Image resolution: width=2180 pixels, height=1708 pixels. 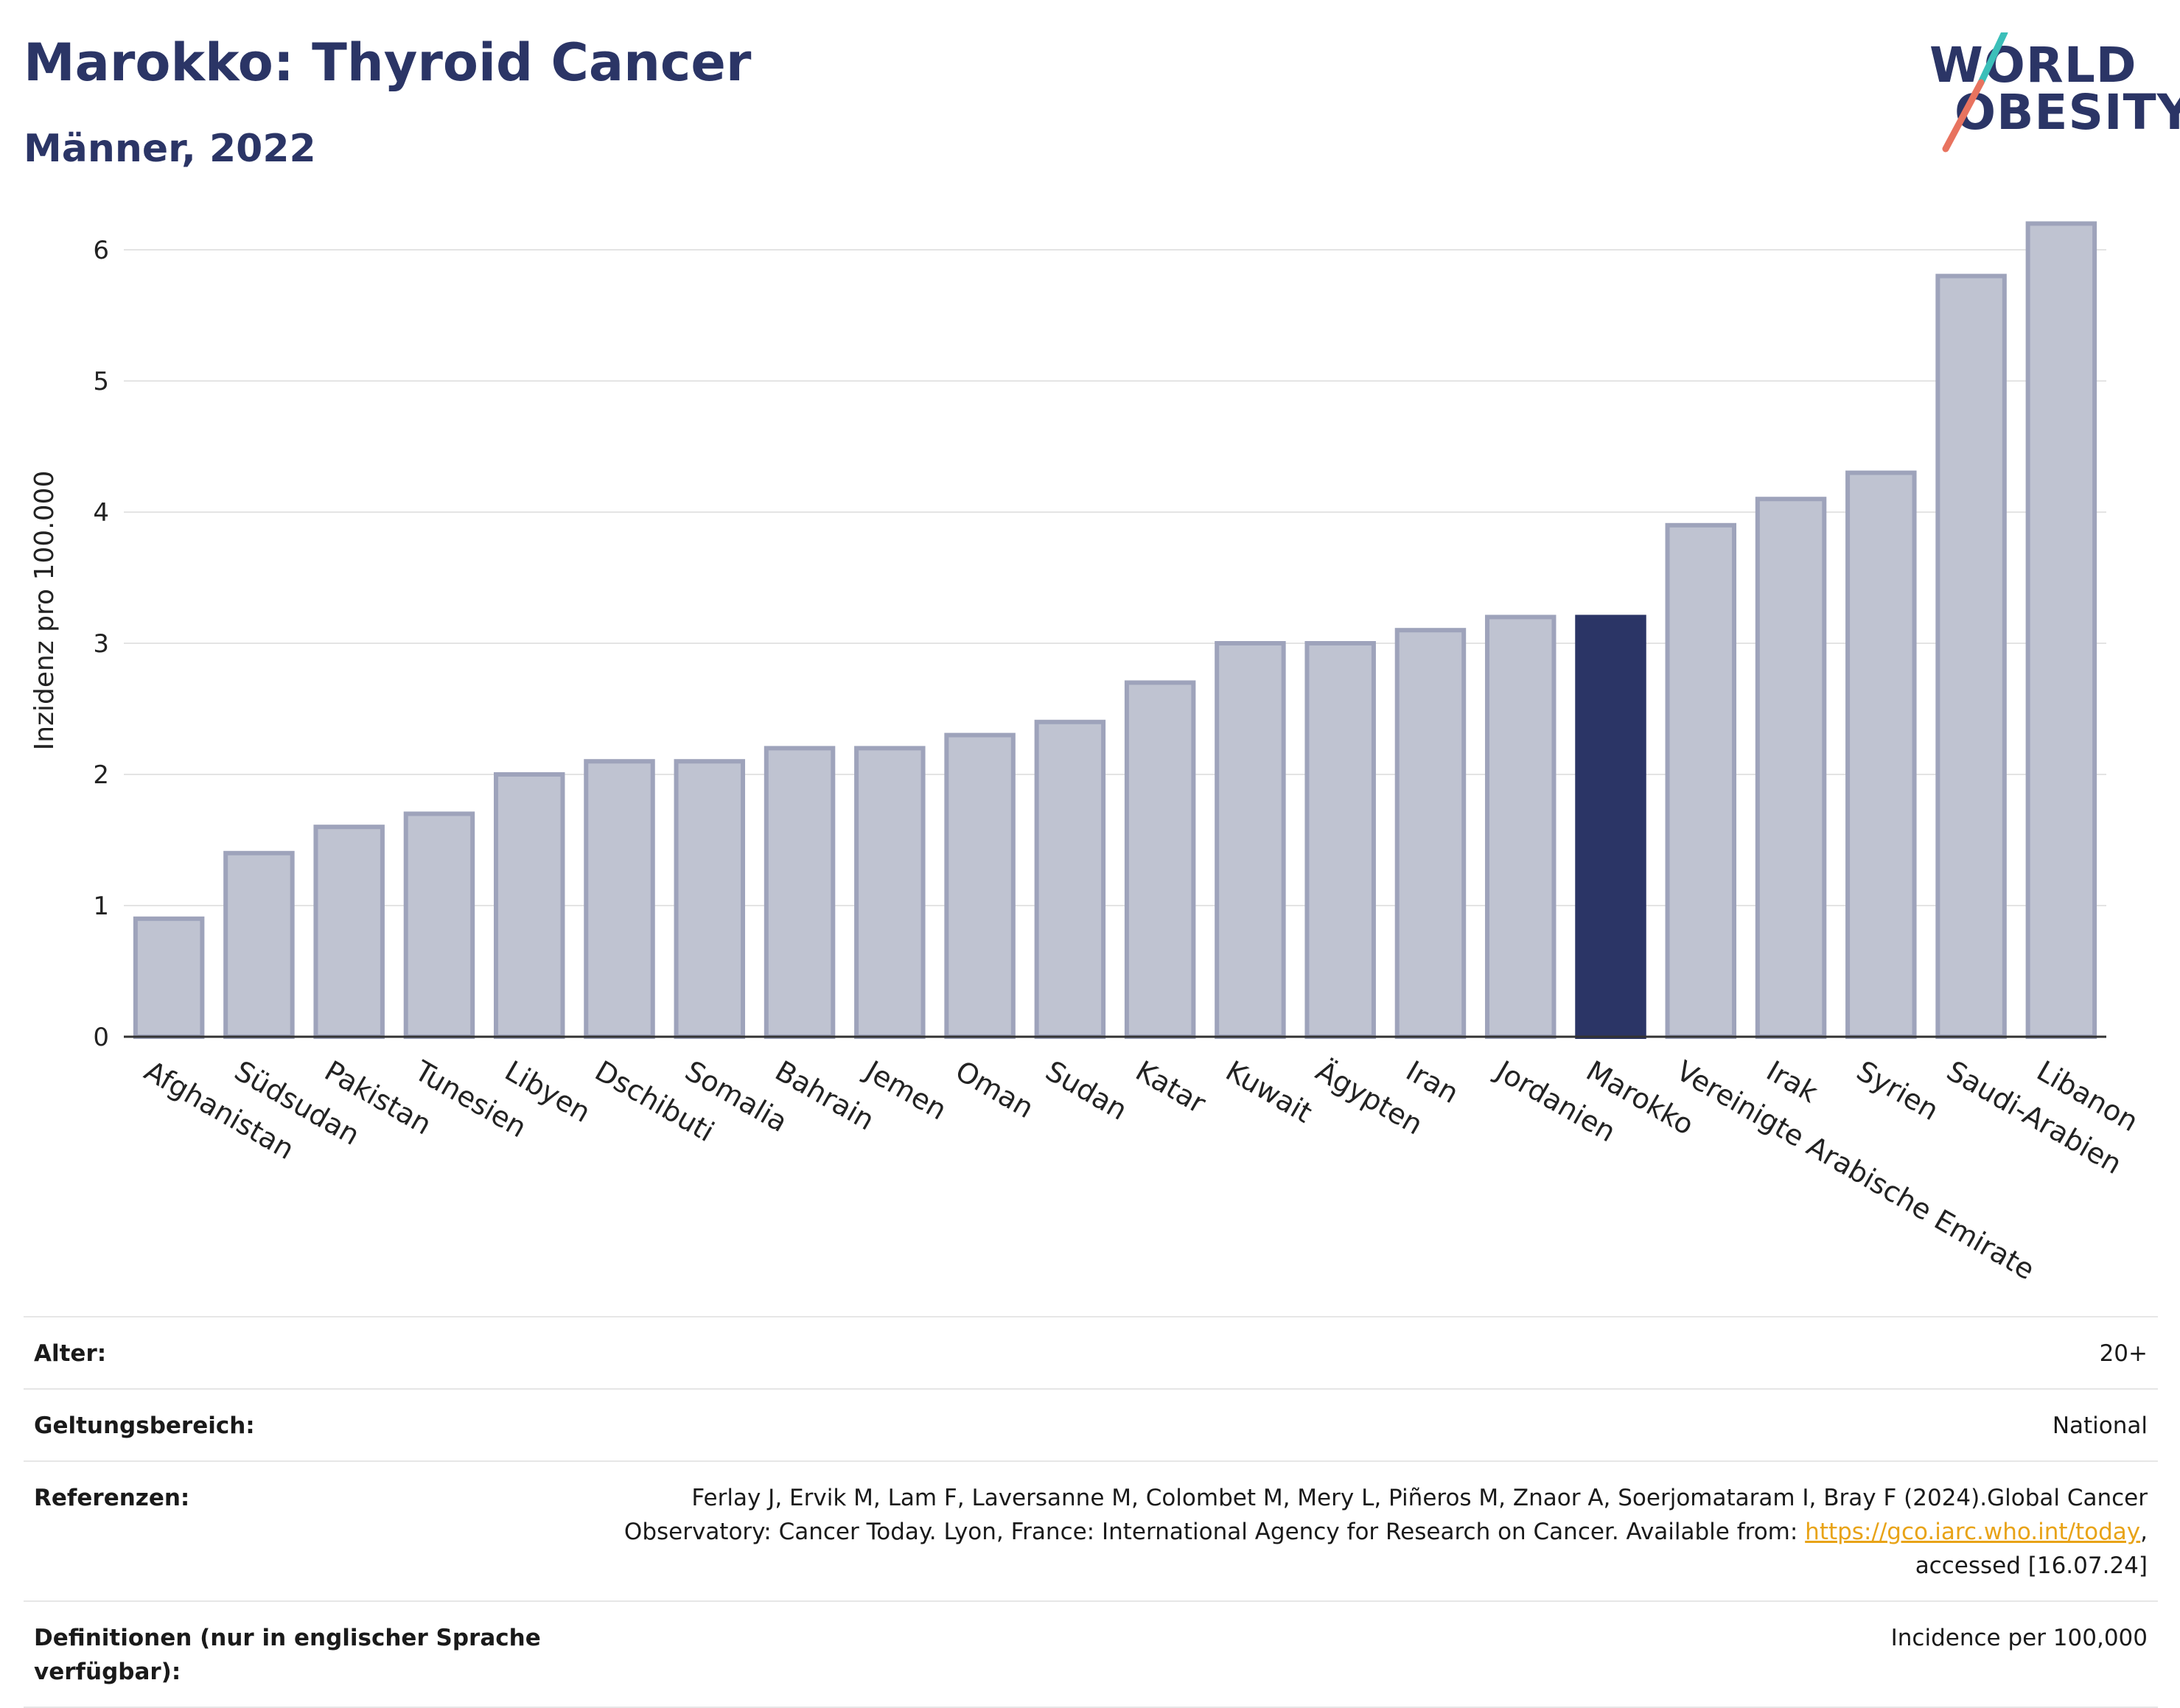 I want to click on bar-syrien, so click(x=1881, y=755).